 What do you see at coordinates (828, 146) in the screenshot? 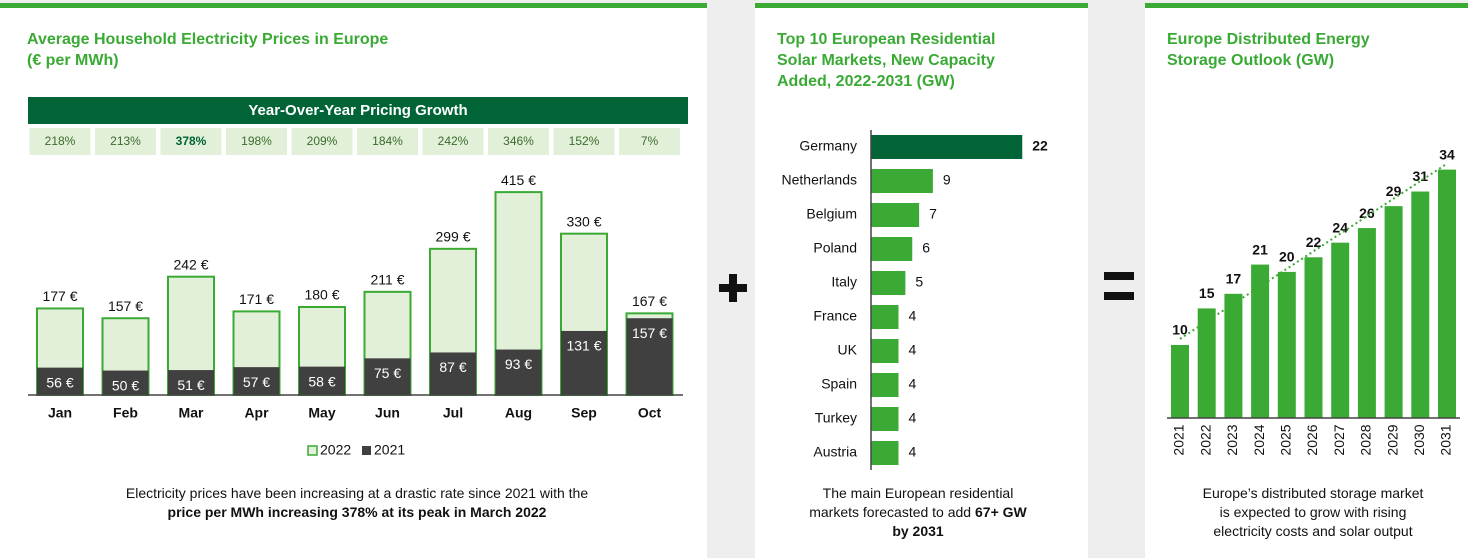
I see `y-tick-label: Germany` at bounding box center [828, 146].